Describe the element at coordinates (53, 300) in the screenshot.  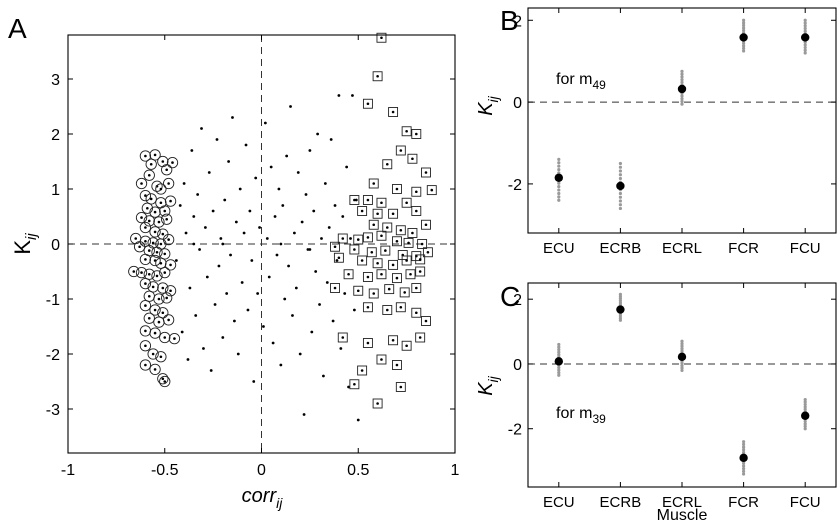
I see `y-tick-label: -1` at that location.